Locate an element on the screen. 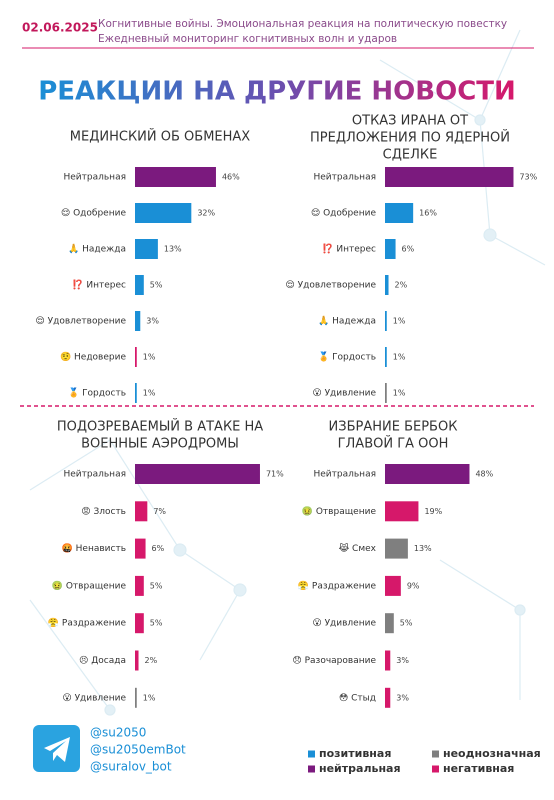 Image resolution: width=554 pixels, height=800 pixels. chart-title: ПОДОЗРЕВАЕМЫЙ В АТАКЕ НА is located at coordinates (160, 427).